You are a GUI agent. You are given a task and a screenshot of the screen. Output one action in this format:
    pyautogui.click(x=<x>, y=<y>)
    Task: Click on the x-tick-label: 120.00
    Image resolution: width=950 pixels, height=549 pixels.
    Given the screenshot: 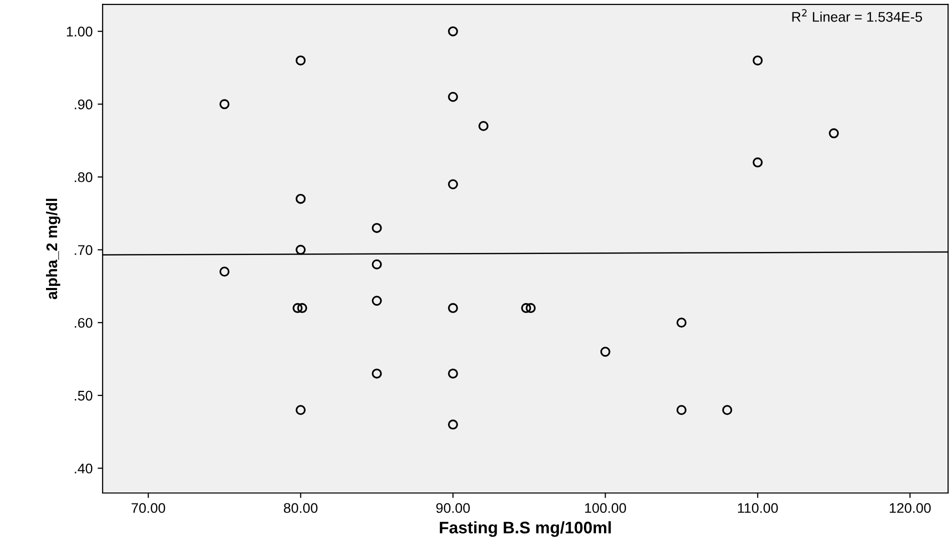 What is the action you would take?
    pyautogui.click(x=910, y=508)
    